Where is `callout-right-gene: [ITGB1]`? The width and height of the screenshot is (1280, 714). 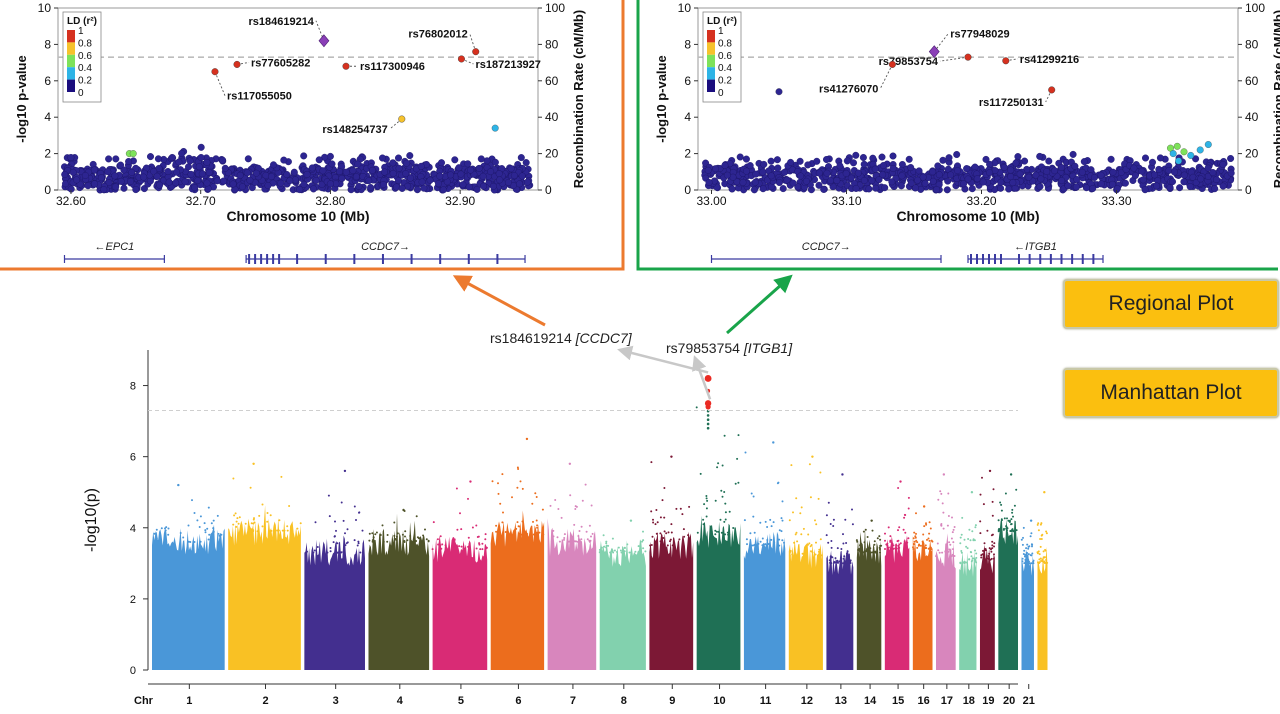
callout-right-gene: [ITGB1] is located at coordinates (768, 348).